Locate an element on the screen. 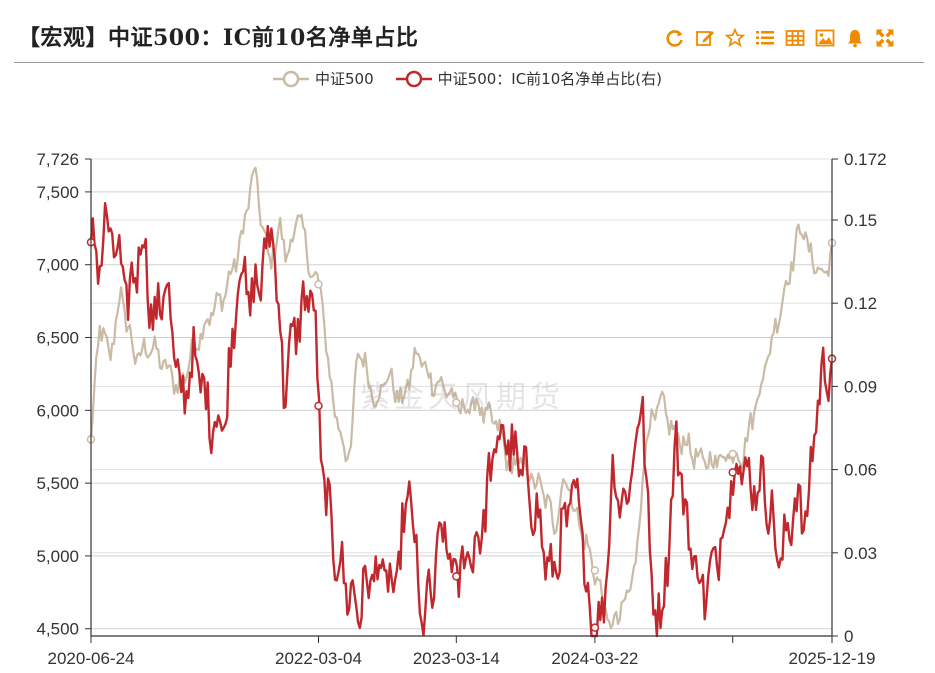 This screenshot has width=935, height=673. x-tick-label: 2020-06-24 is located at coordinates (91, 658).